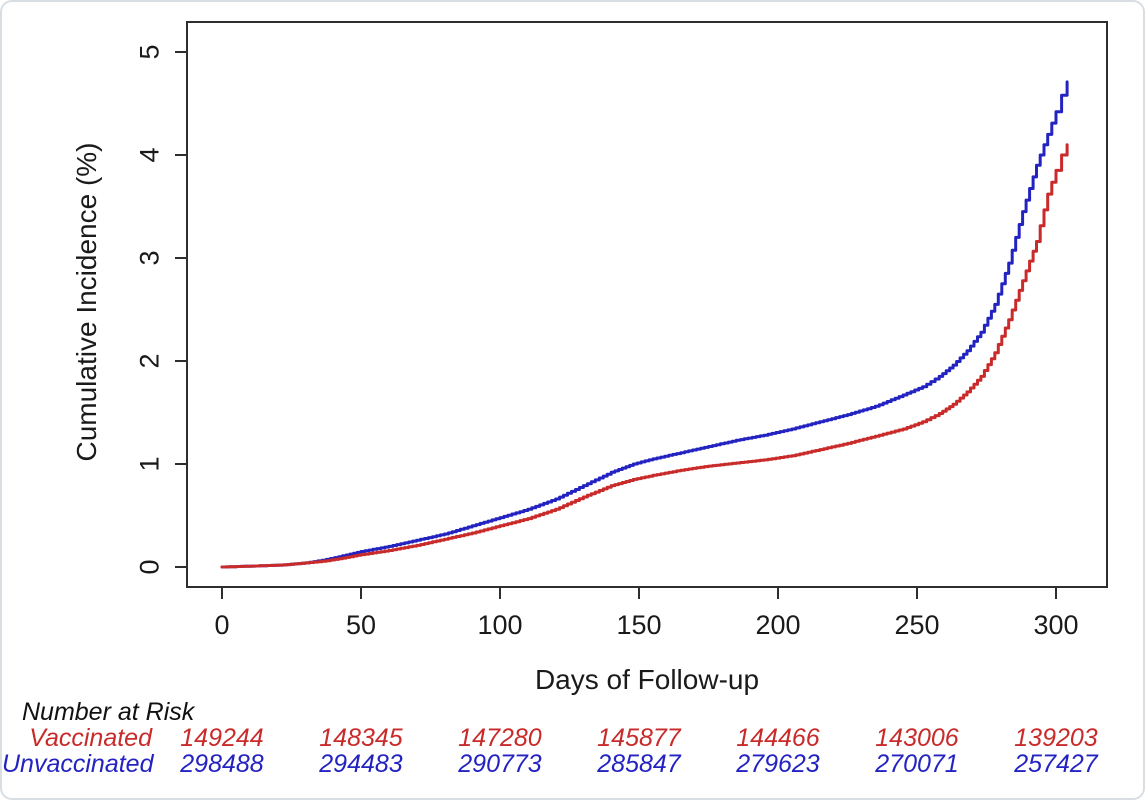  Describe the element at coordinates (639, 625) in the screenshot. I see `x-tick-label: 150` at that location.